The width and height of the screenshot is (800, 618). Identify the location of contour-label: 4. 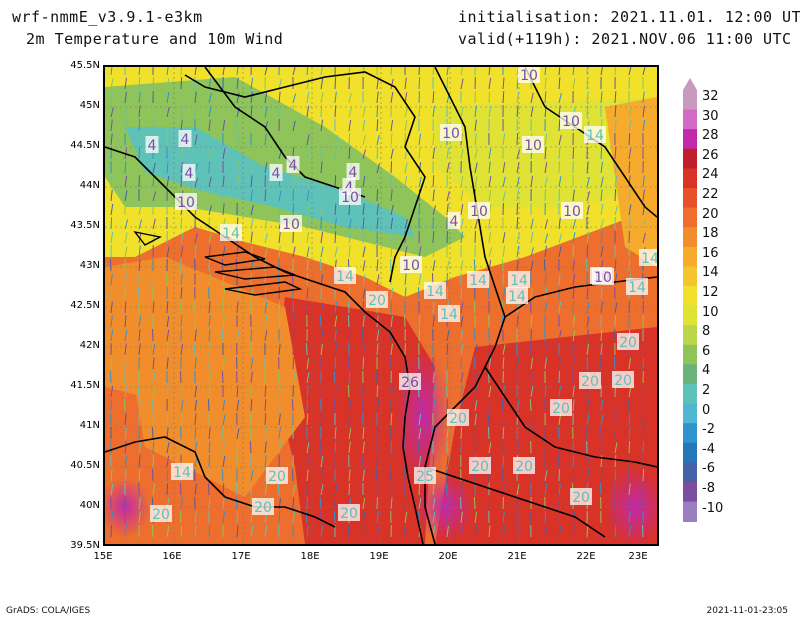
(353, 173).